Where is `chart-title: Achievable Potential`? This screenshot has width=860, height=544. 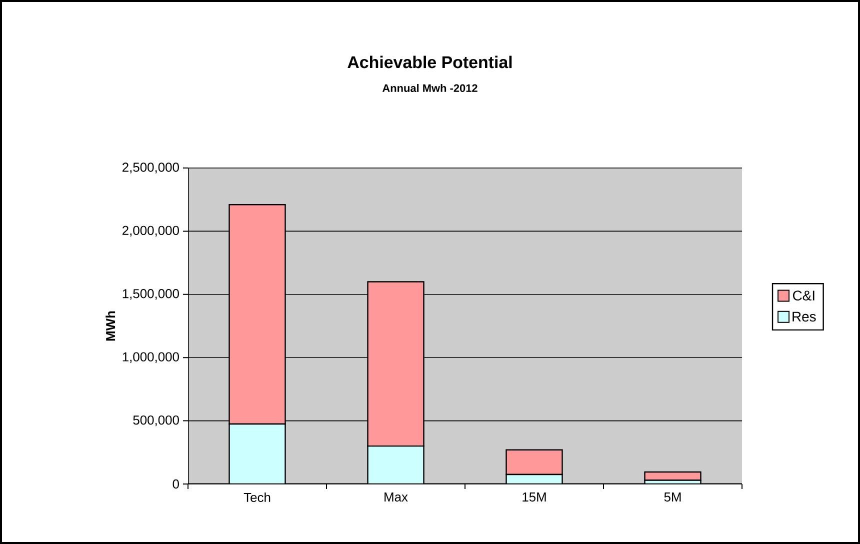 chart-title: Achievable Potential is located at coordinates (430, 62).